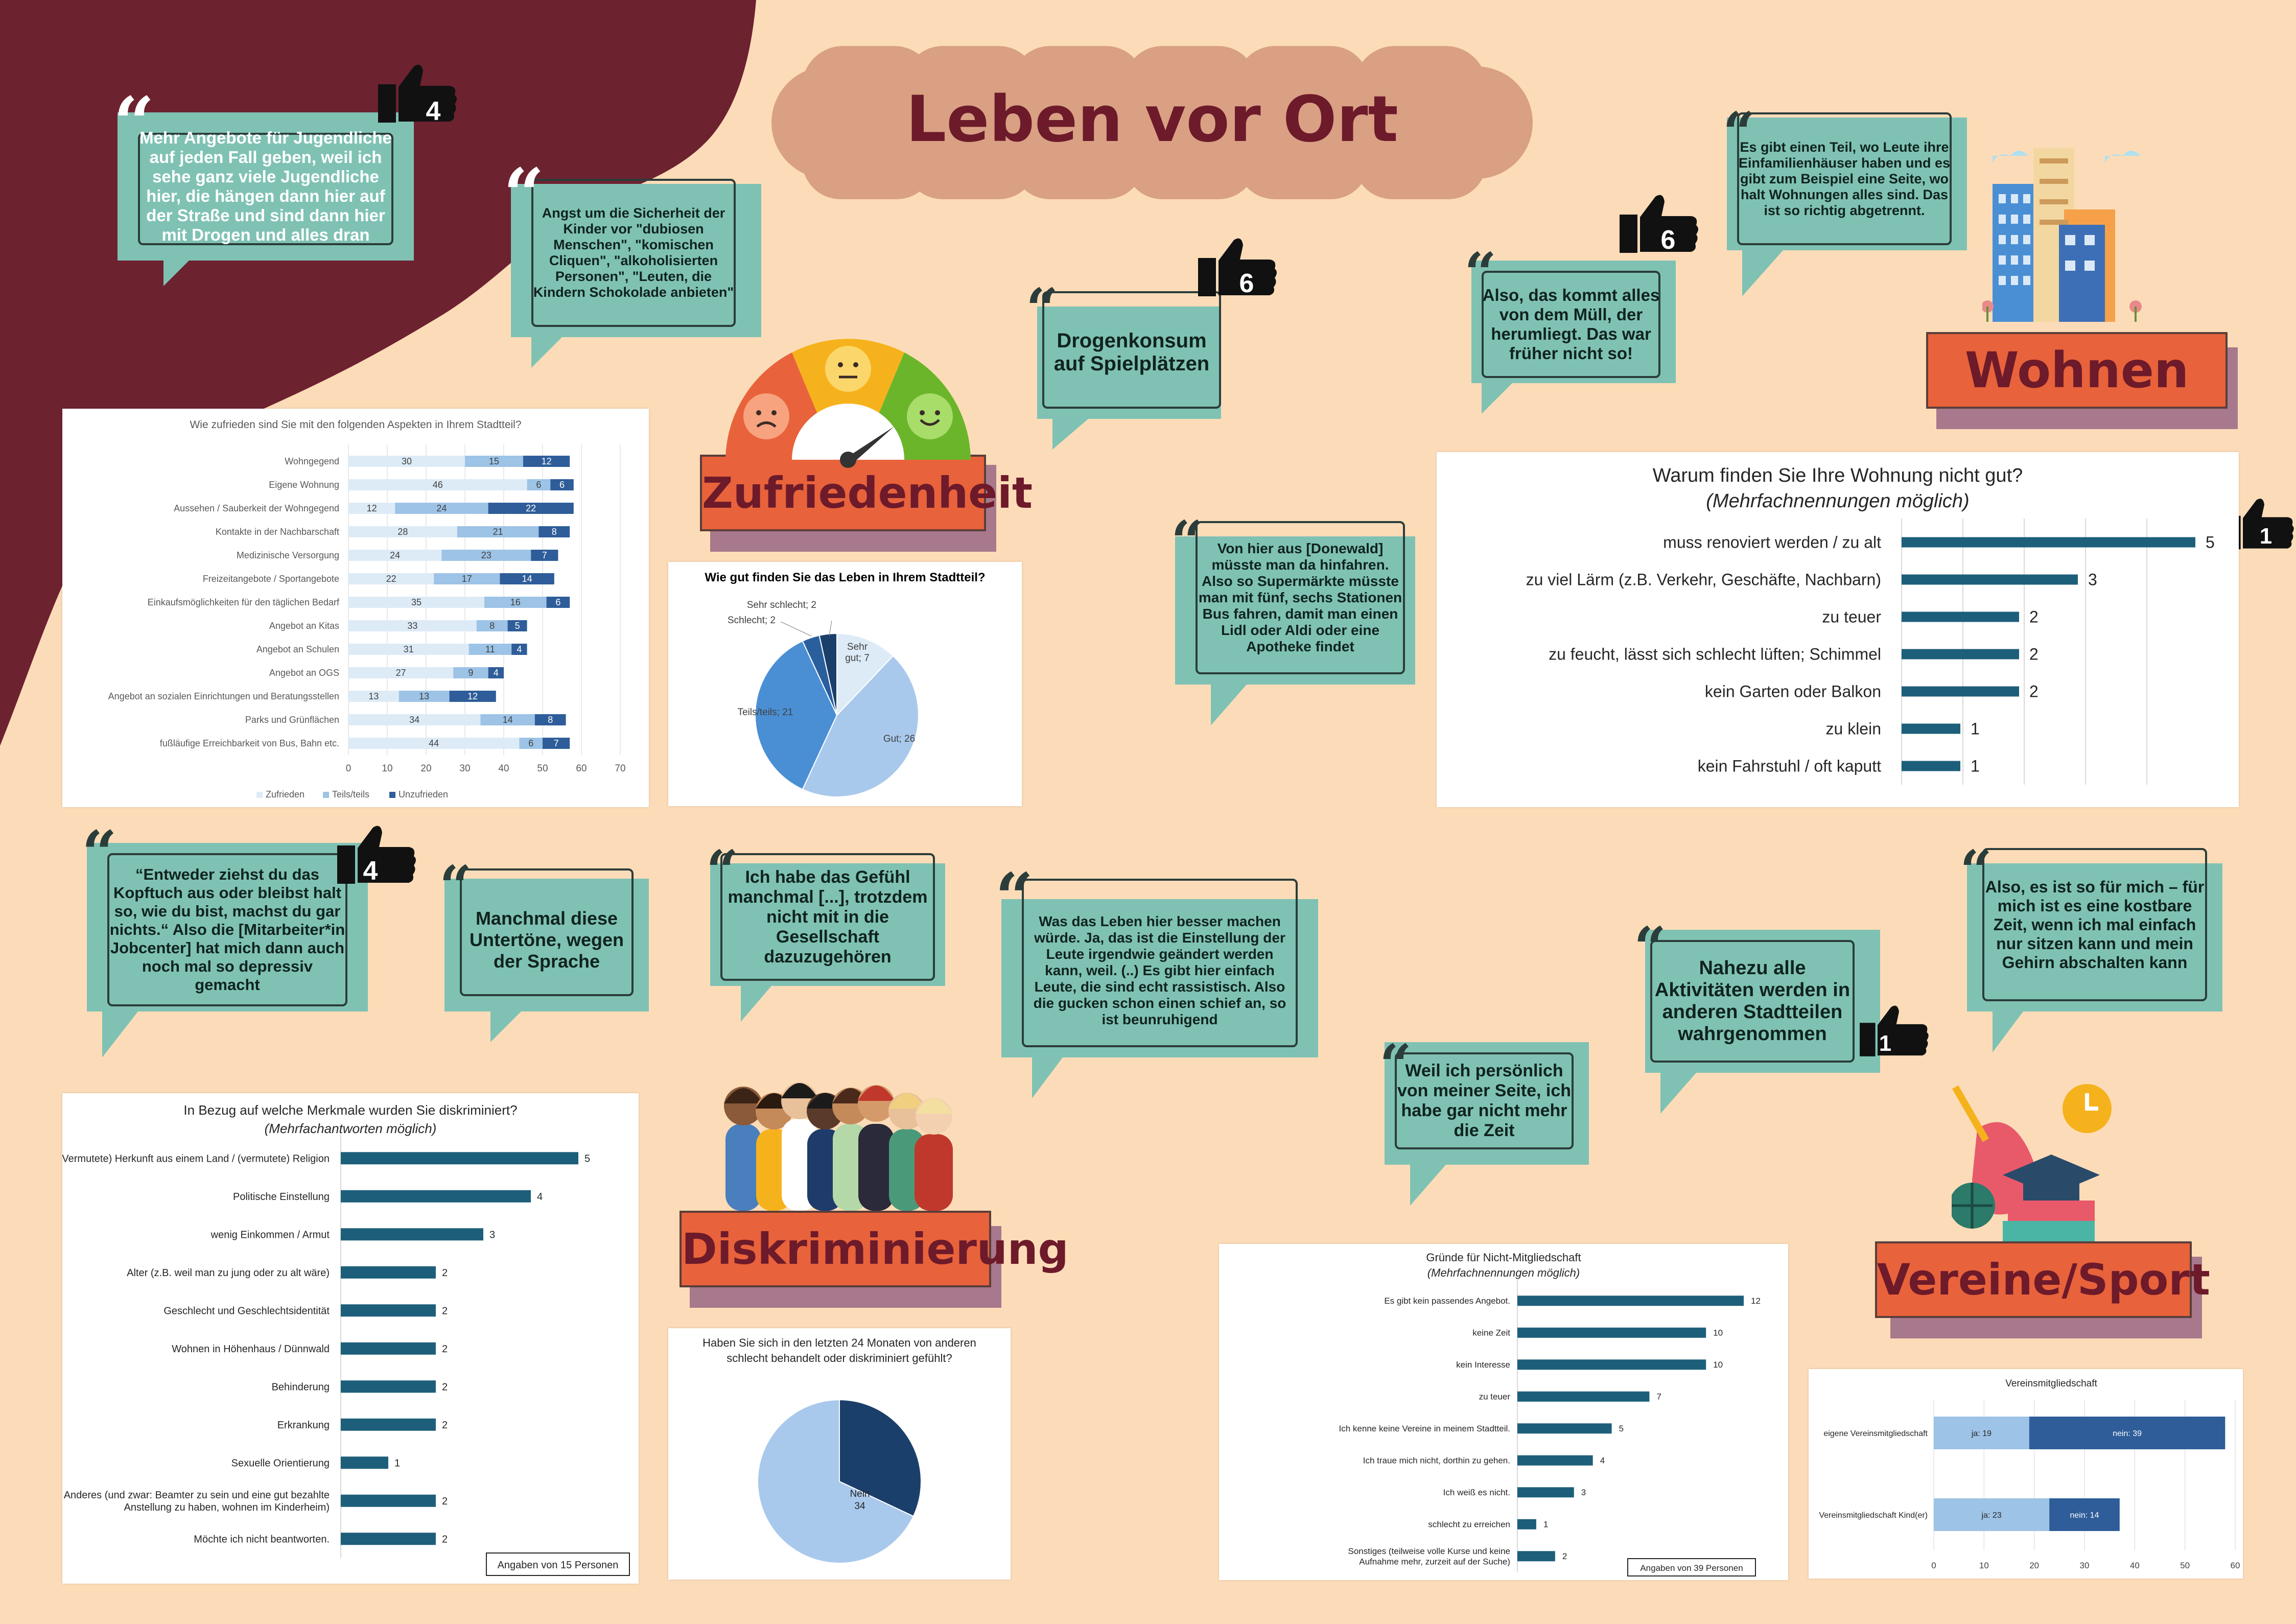 The image size is (2296, 1624). I want to click on data-label: Teils/teils; 21, so click(765, 712).